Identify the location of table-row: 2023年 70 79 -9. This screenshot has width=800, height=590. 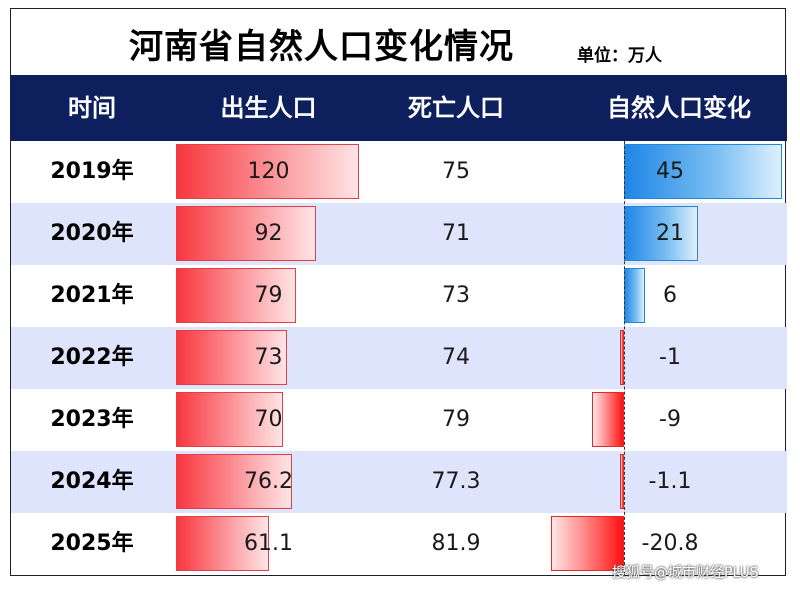
(399, 420).